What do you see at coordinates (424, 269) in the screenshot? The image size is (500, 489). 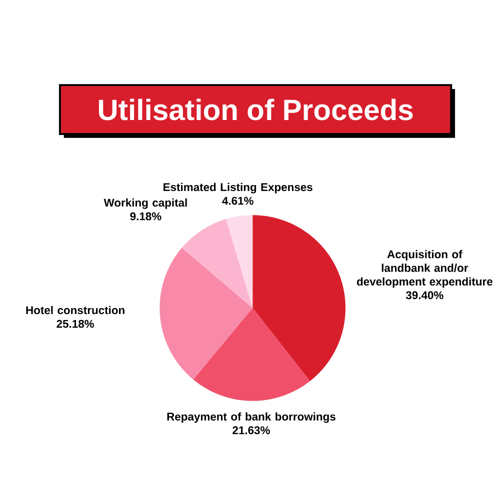 I see `slice-label: Acquisition of landbank and/or development expenditure` at bounding box center [424, 269].